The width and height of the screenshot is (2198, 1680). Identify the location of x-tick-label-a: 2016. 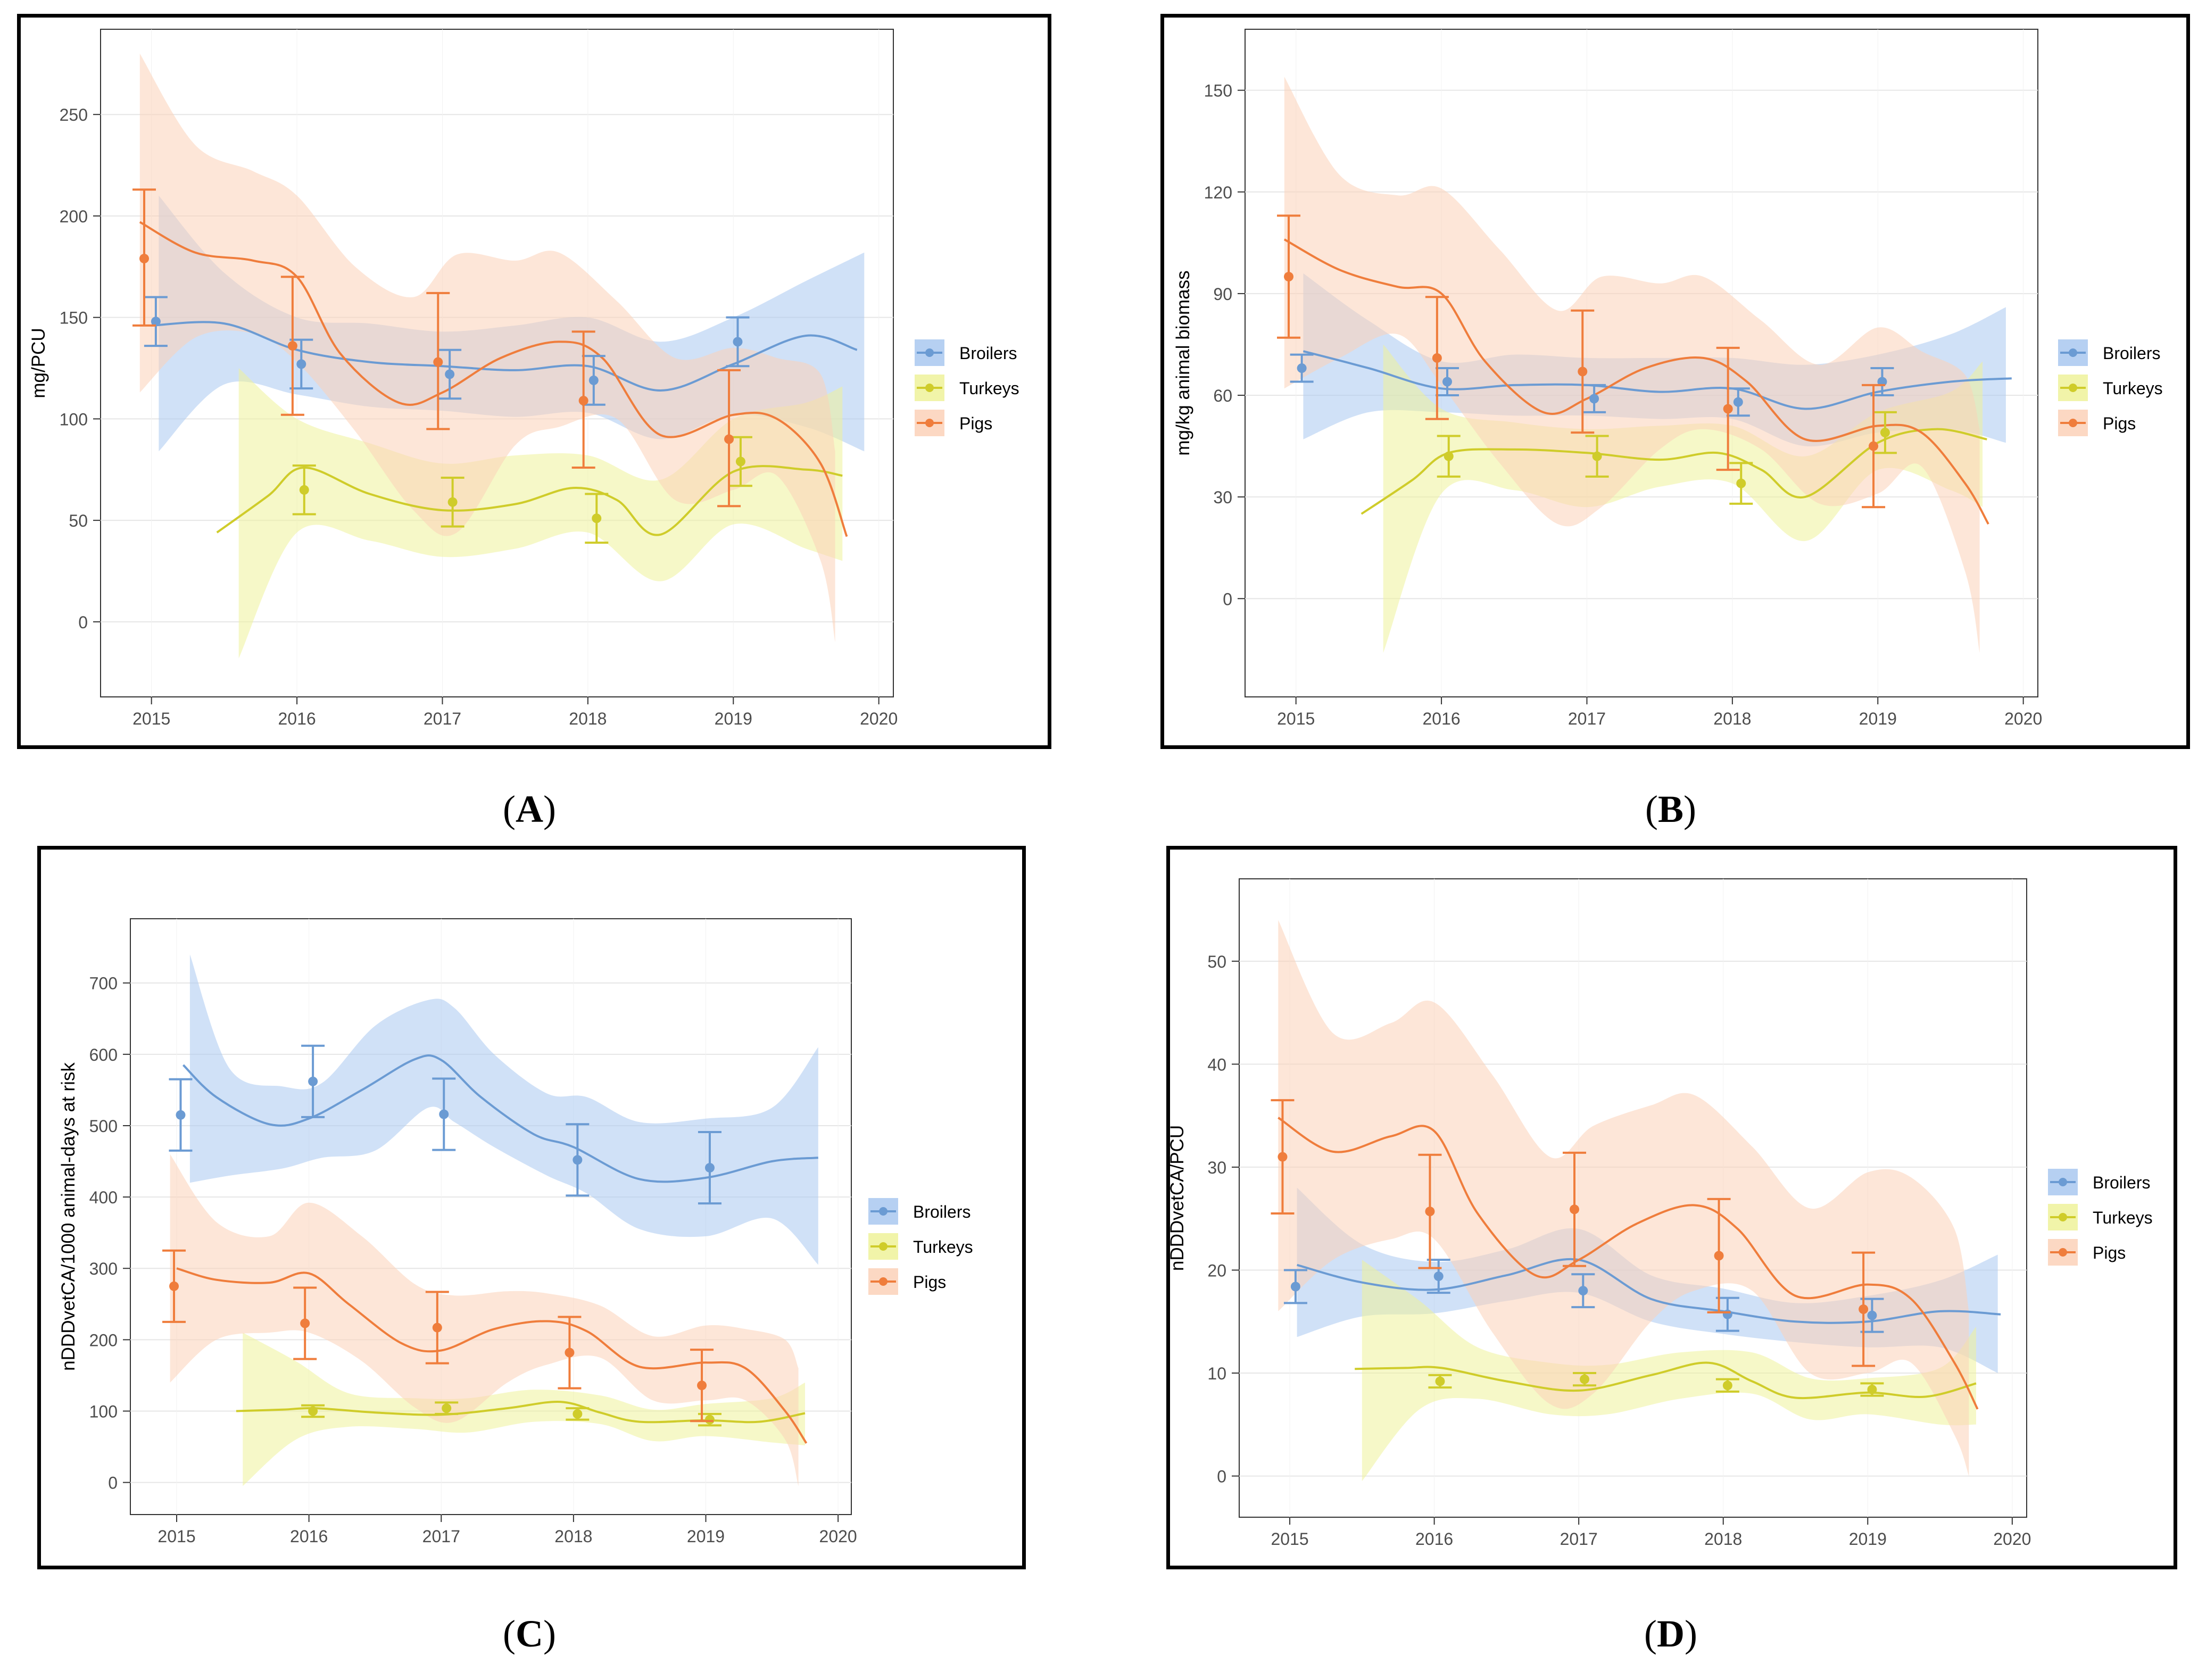
(297, 718).